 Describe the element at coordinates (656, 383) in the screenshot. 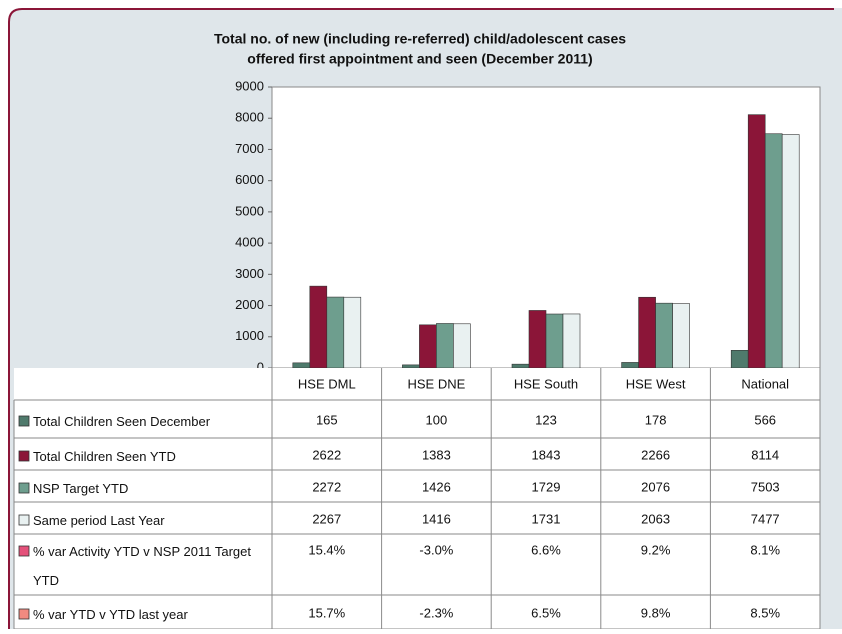

I see `x-tick-label: HSE West` at that location.